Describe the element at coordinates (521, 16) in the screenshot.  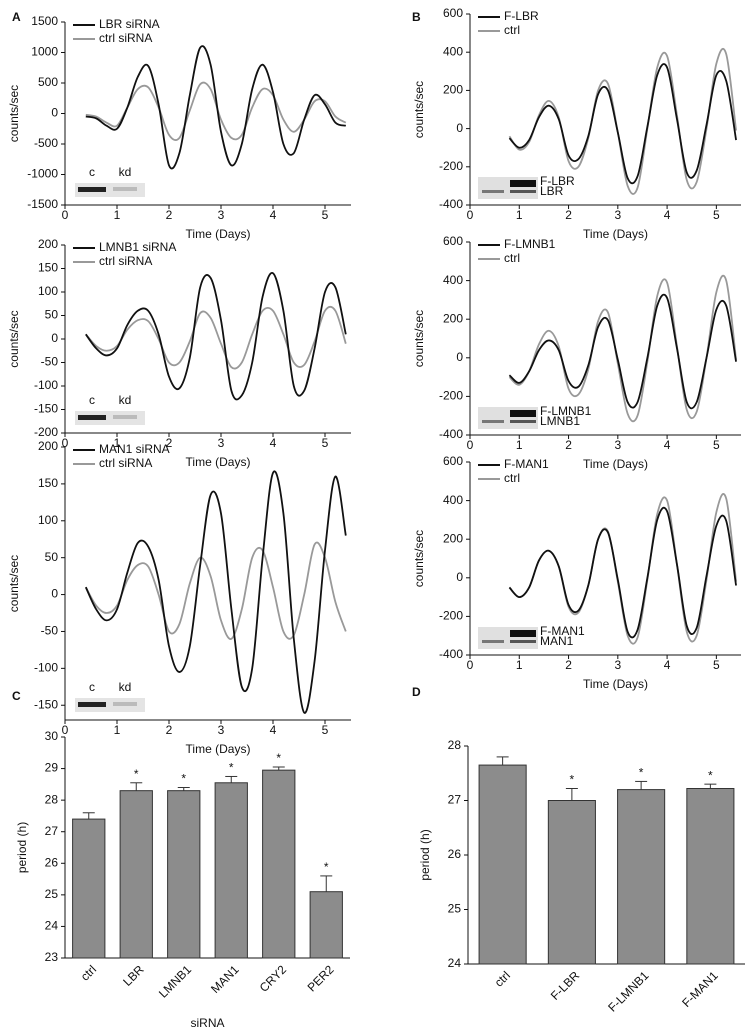
I see `legend-label: F-LBR` at that location.